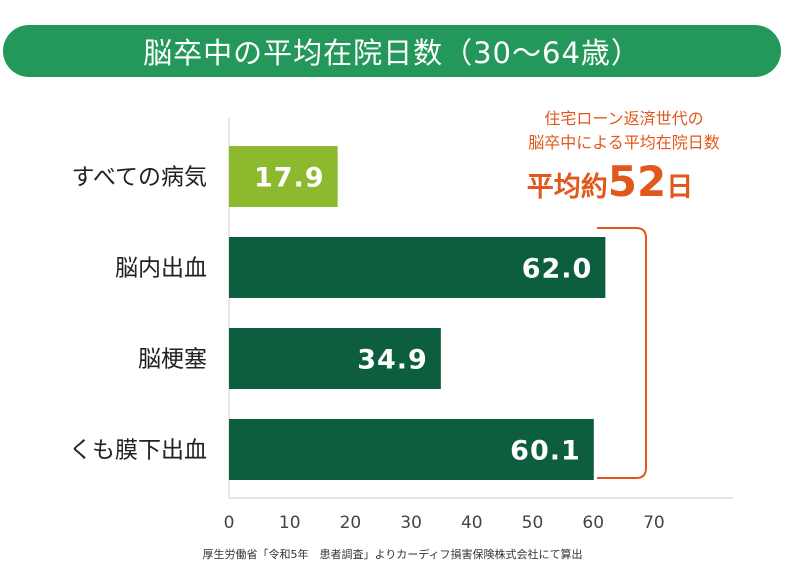  I want to click on value-label-3: 60.1, so click(545, 451).